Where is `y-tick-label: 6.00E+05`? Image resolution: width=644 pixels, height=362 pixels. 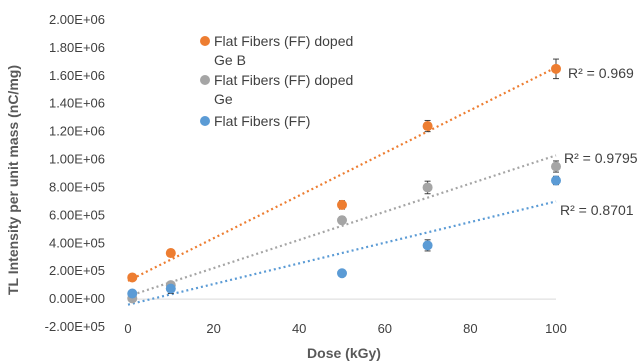 y-tick-label: 6.00E+05 is located at coordinates (77, 214).